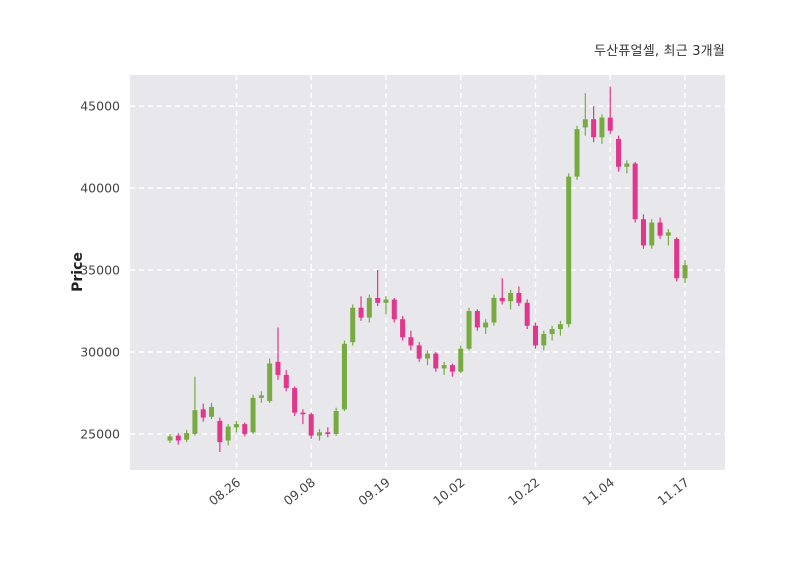 This screenshot has width=800, height=579. I want to click on x-tick-label: 09.08, so click(299, 492).